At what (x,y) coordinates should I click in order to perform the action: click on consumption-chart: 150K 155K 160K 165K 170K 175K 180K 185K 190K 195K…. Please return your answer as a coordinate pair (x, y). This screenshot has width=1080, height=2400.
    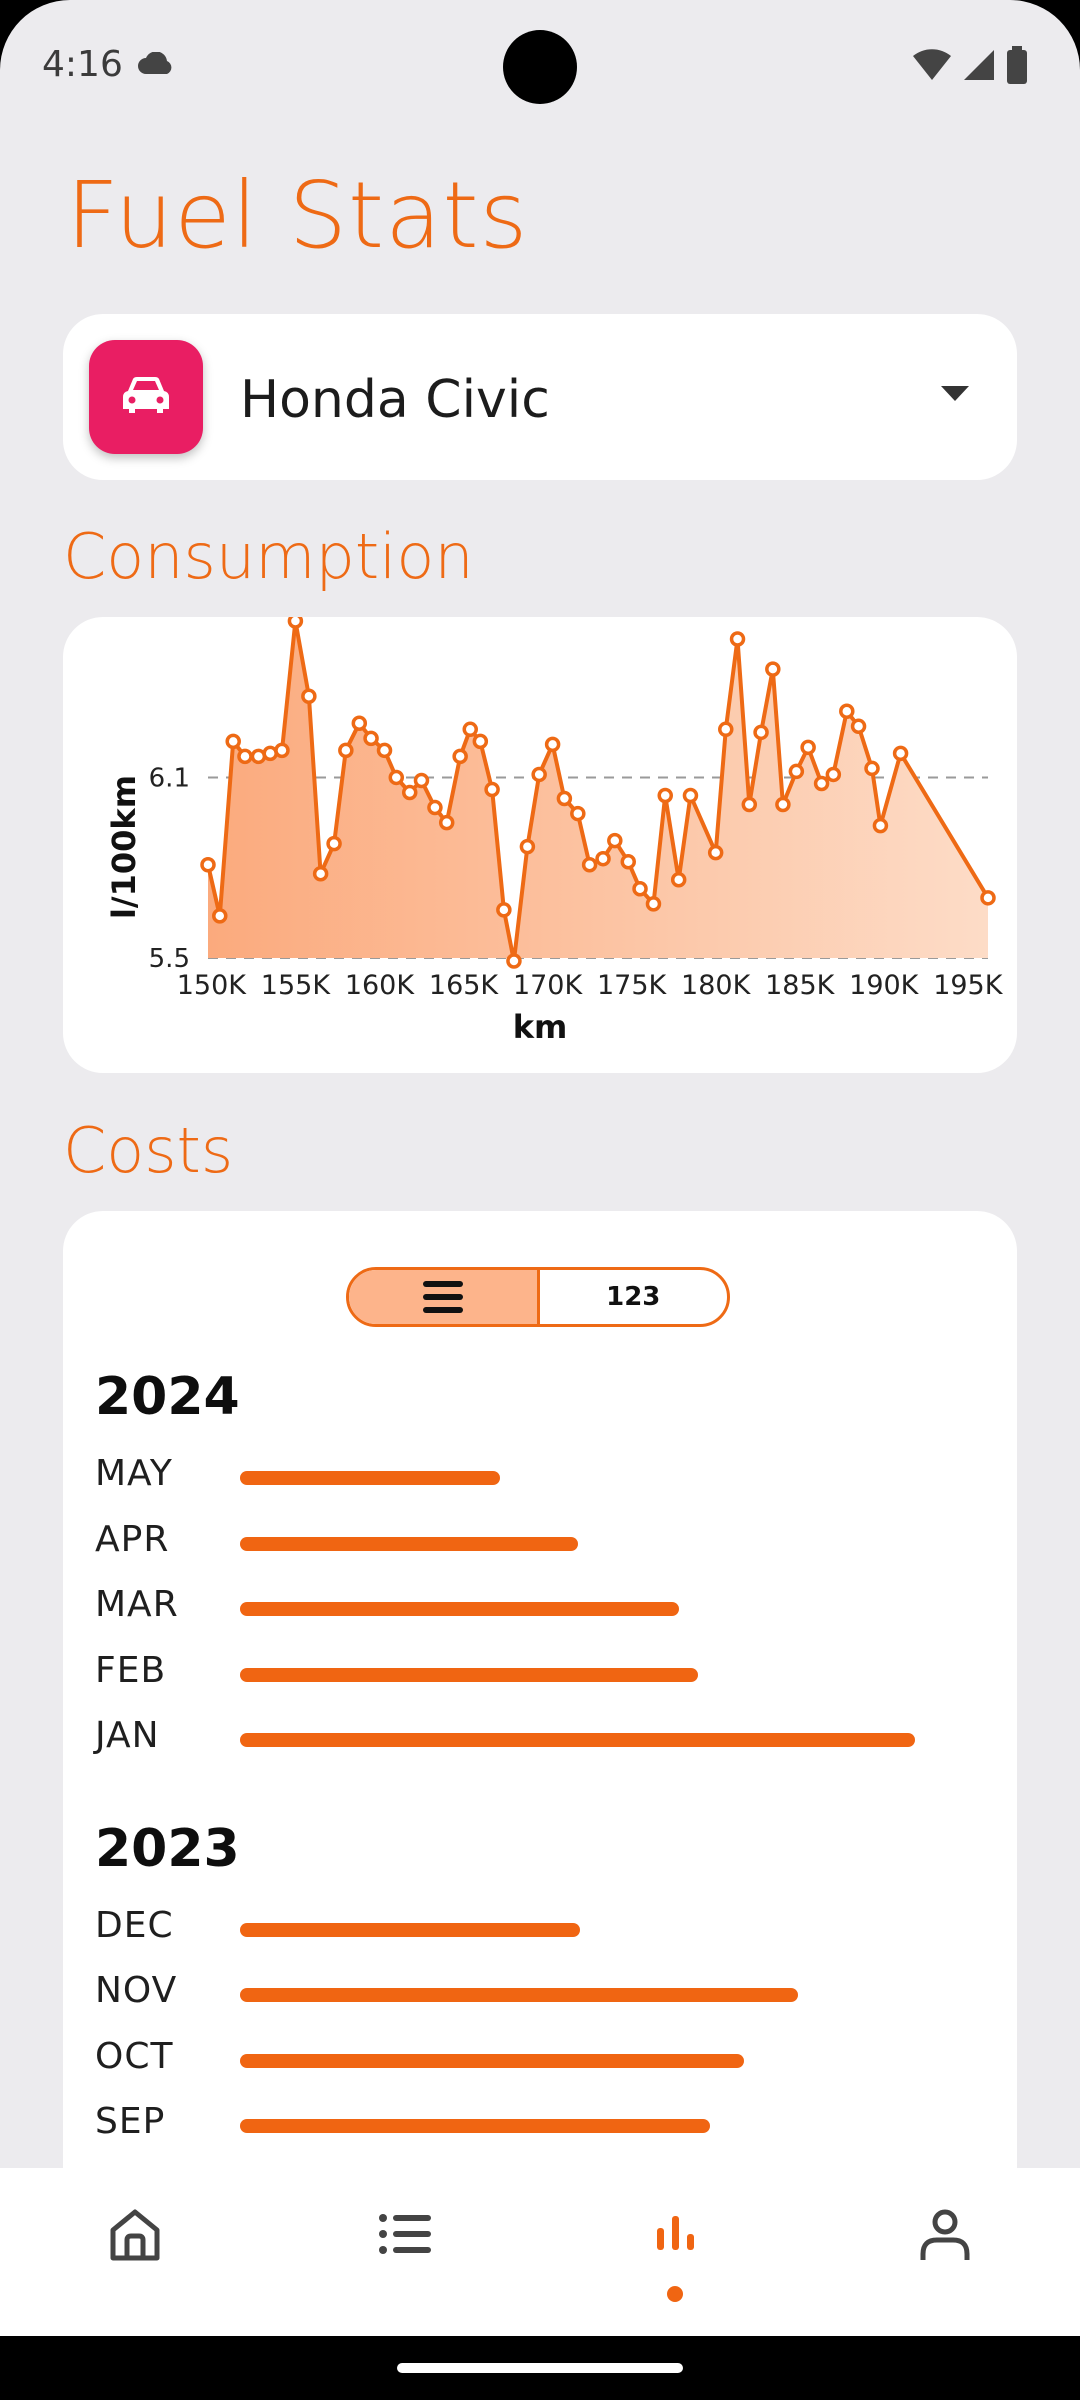
    Looking at the image, I should click on (554, 831).